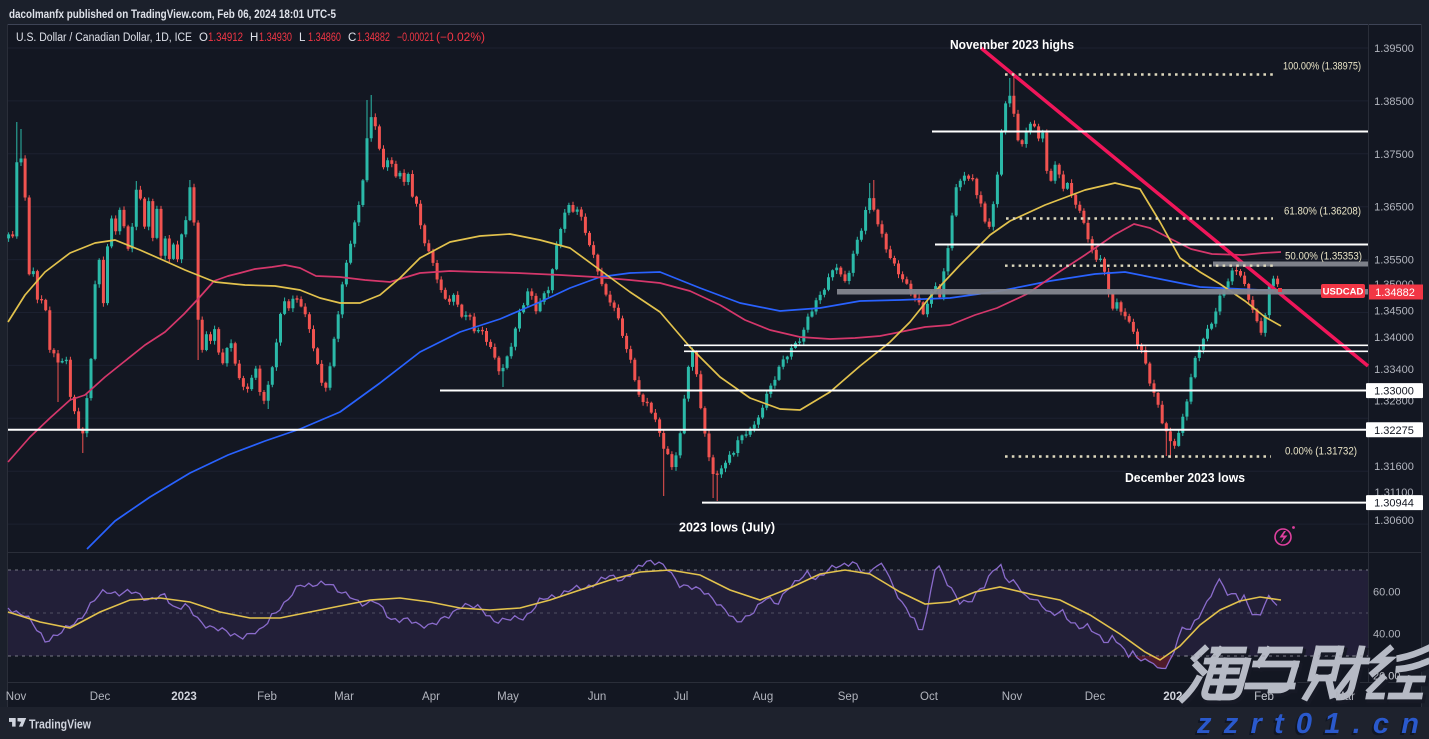 The height and width of the screenshot is (739, 1429). What do you see at coordinates (415, 38) in the screenshot?
I see `svg-text: −0.00021` at bounding box center [415, 38].